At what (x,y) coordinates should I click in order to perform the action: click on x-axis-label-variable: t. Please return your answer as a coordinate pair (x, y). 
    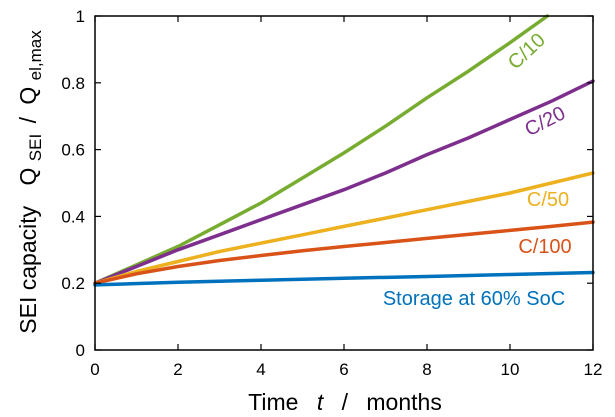
    Looking at the image, I should click on (321, 402).